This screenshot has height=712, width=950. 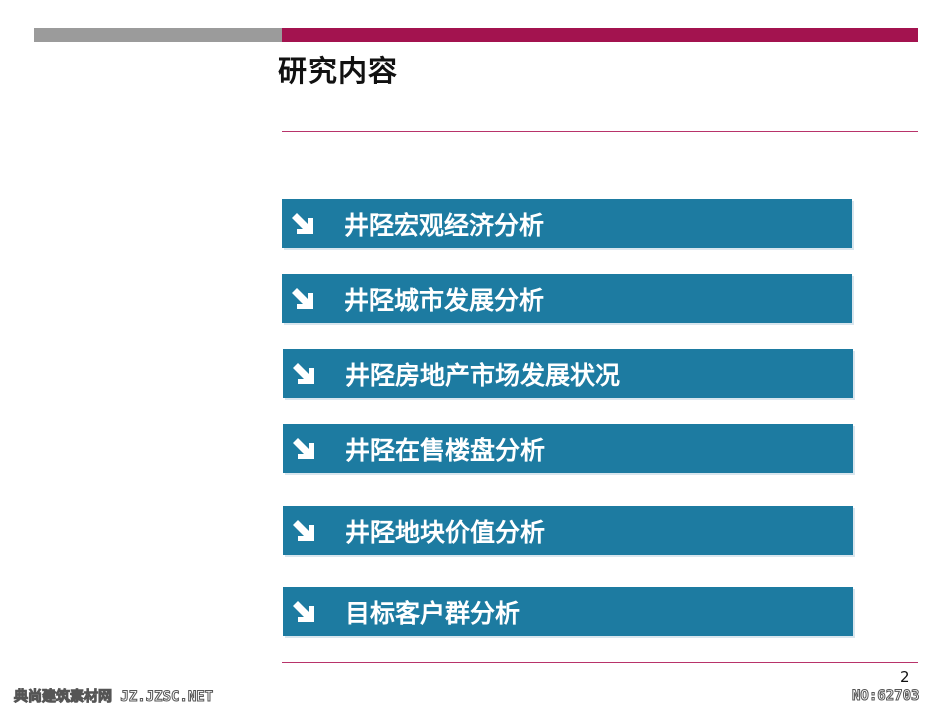 I want to click on list-item-land-value: 井陉地块价值分析, so click(x=568, y=530).